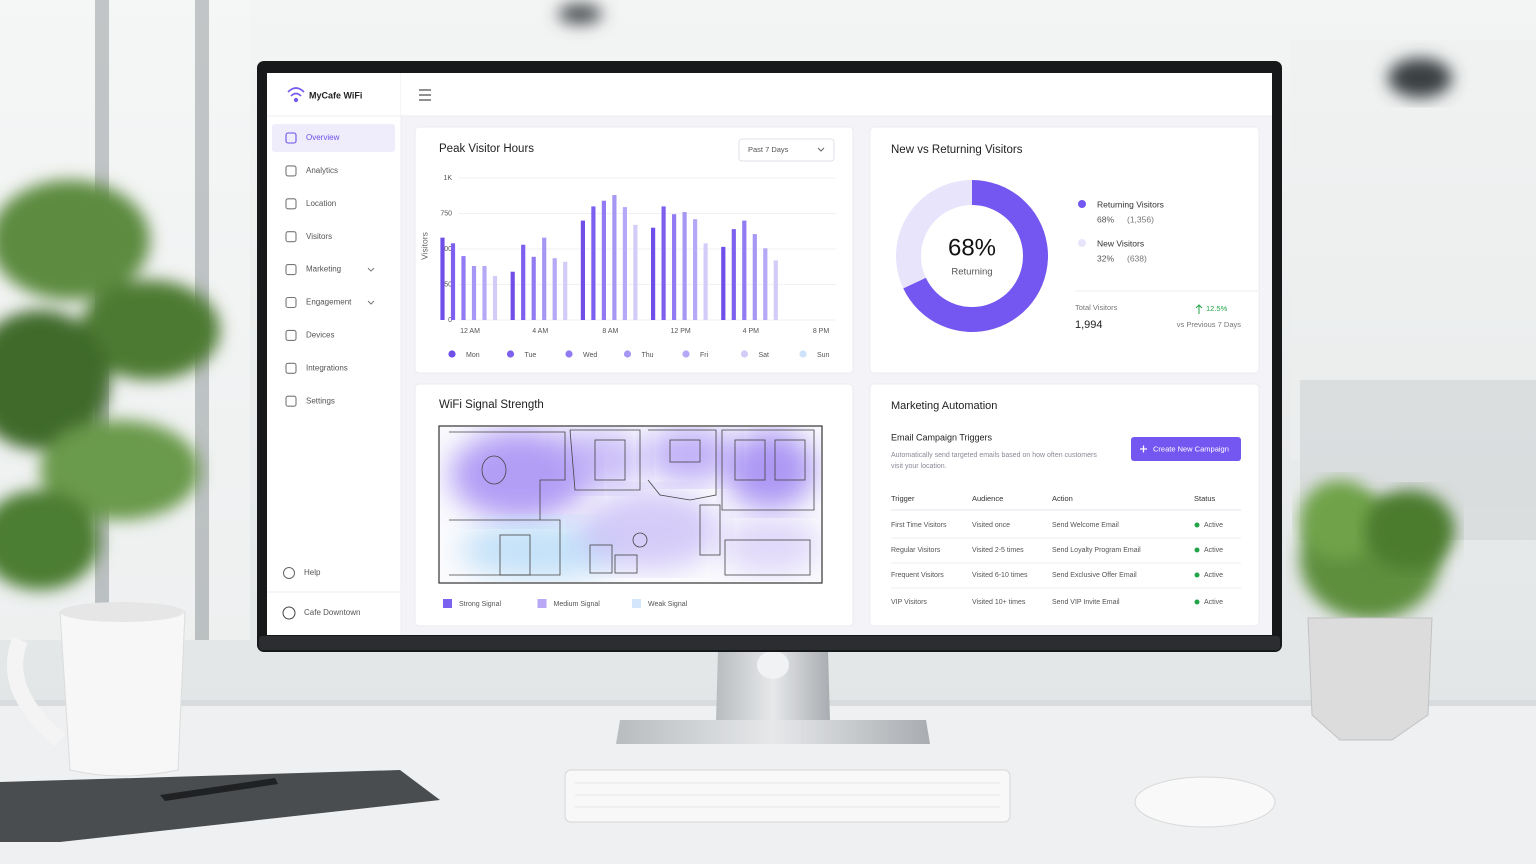  Describe the element at coordinates (1089, 325) in the screenshot. I see `total-value: 1,994` at that location.